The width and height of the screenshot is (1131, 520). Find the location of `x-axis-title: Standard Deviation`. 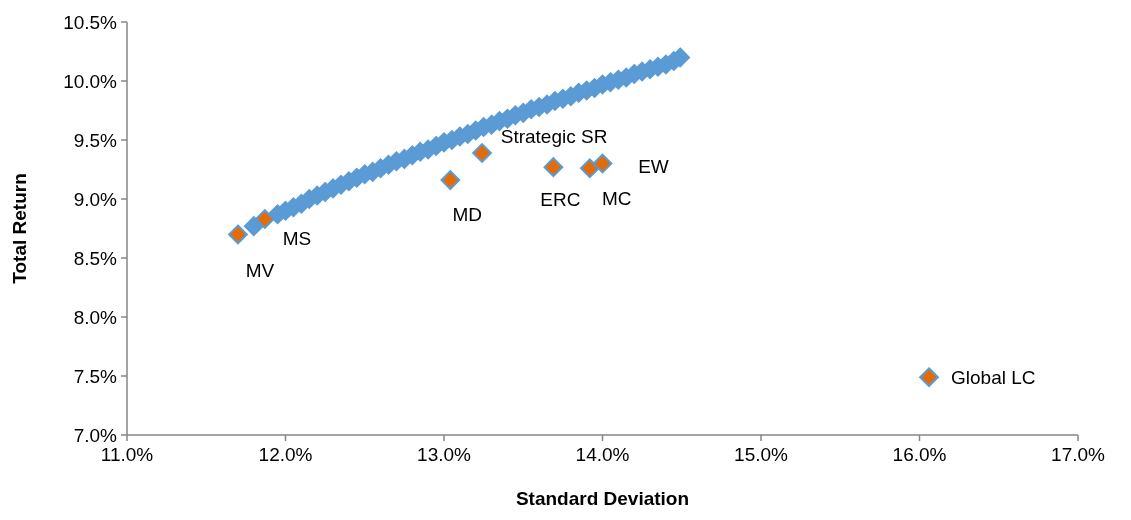

x-axis-title: Standard Deviation is located at coordinates (602, 498).